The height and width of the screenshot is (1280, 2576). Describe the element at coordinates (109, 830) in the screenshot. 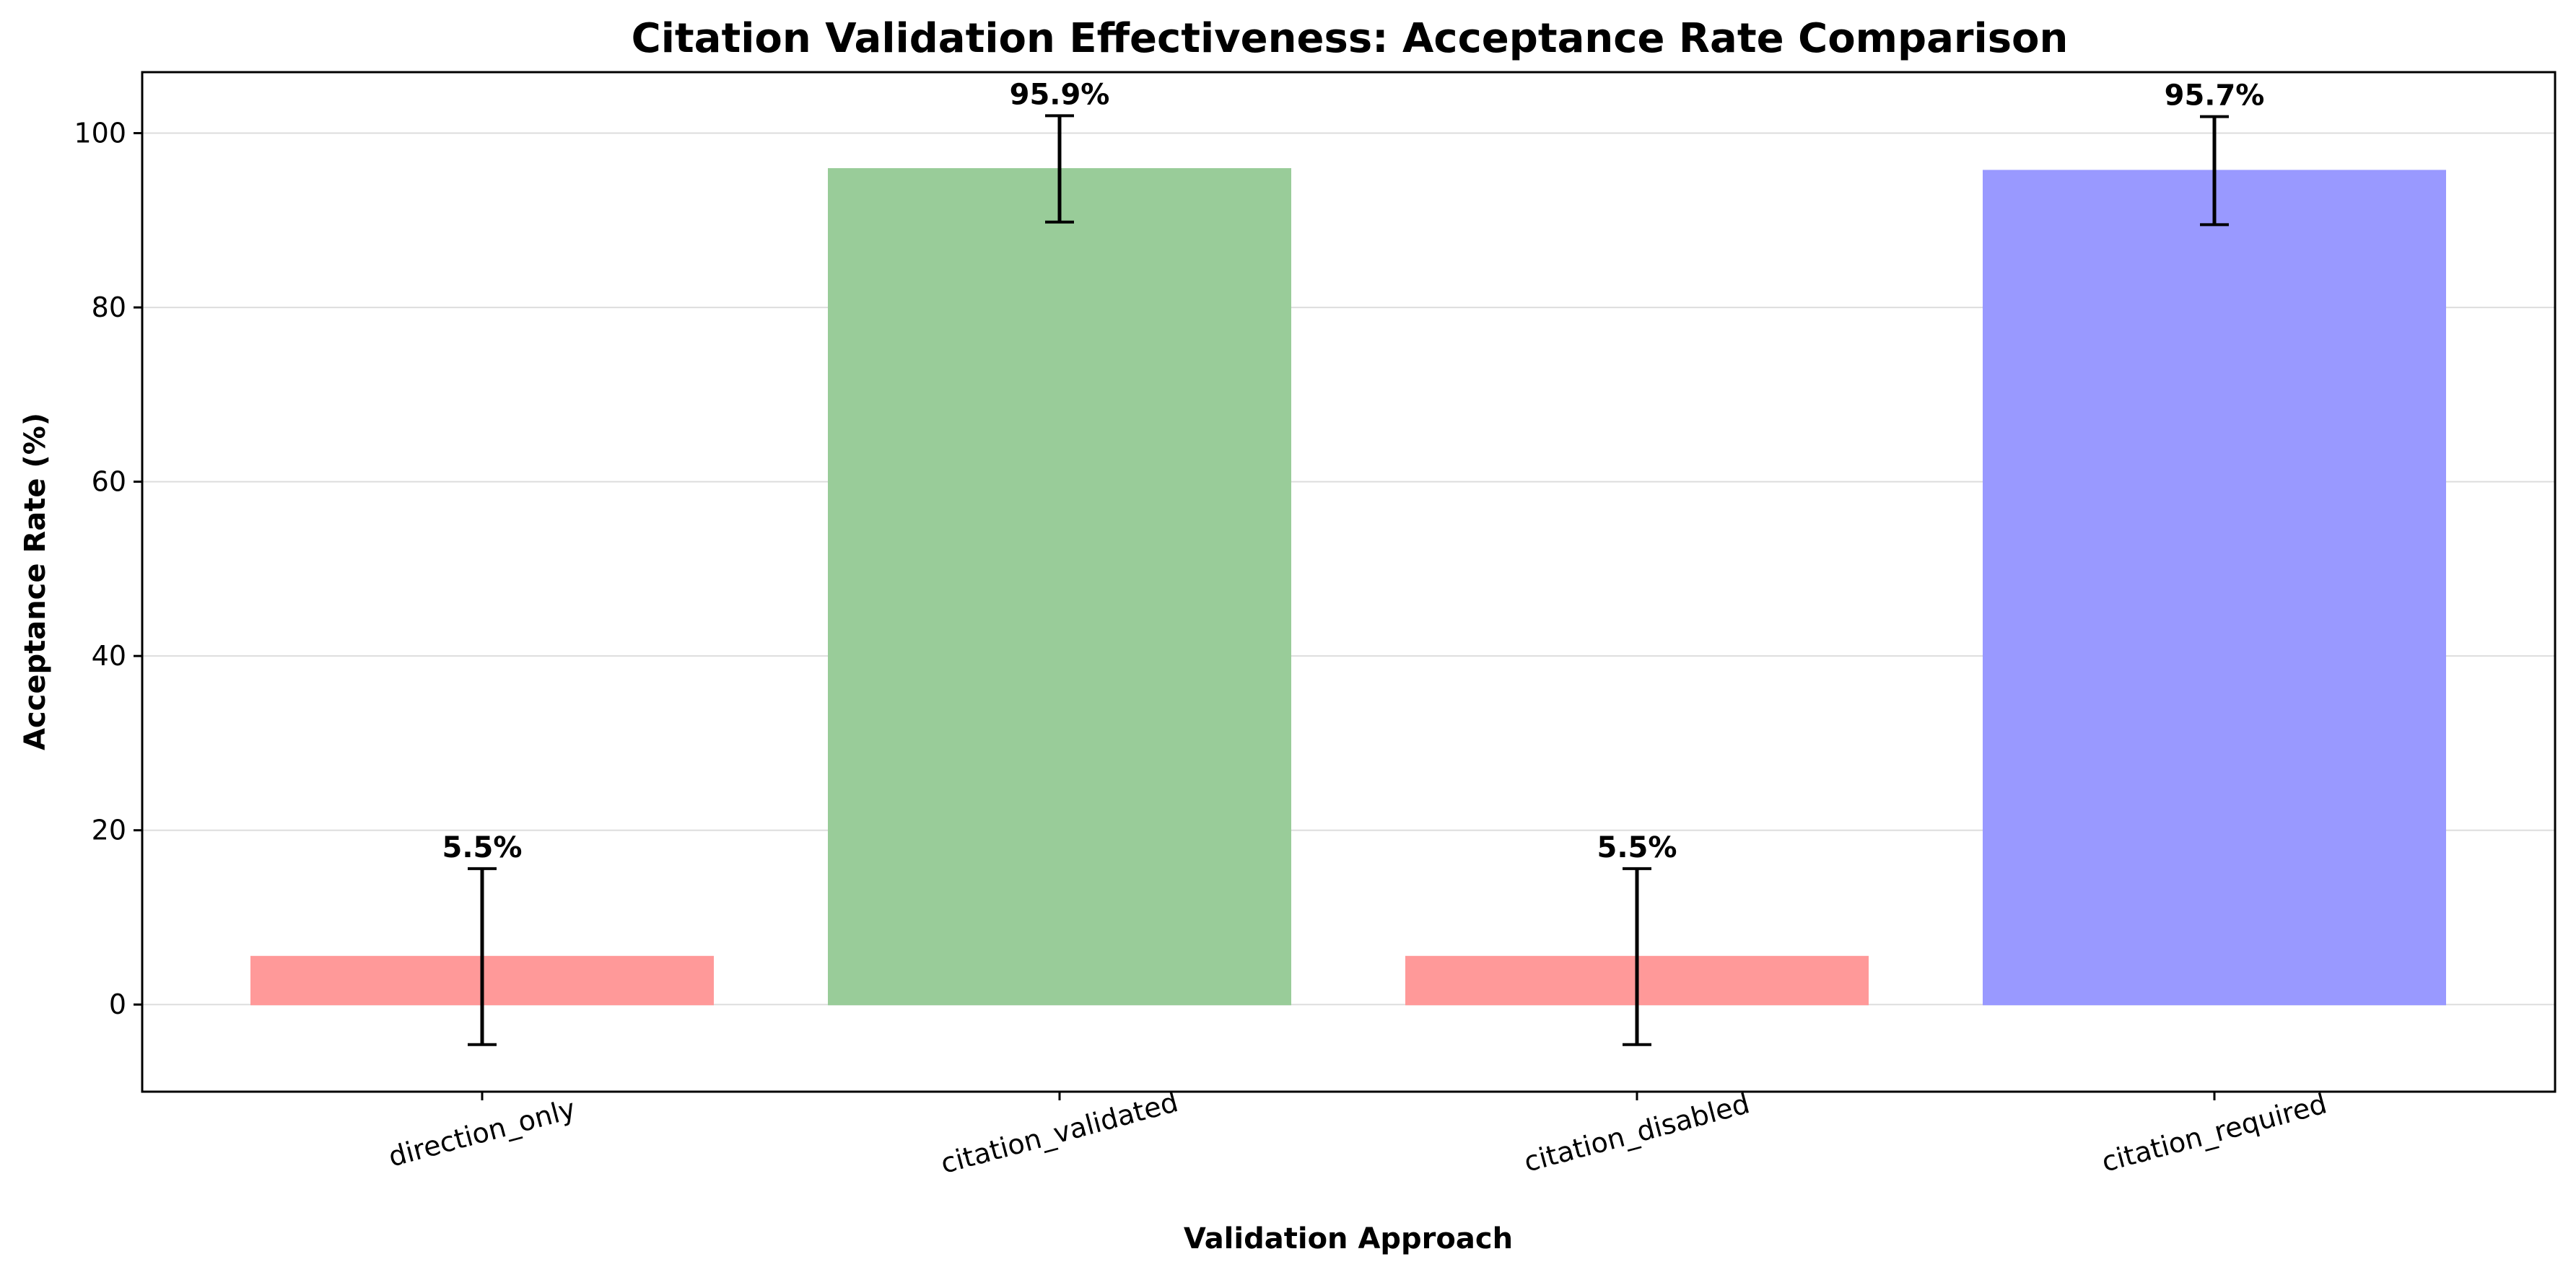

I see `y-tick-label: 20` at that location.